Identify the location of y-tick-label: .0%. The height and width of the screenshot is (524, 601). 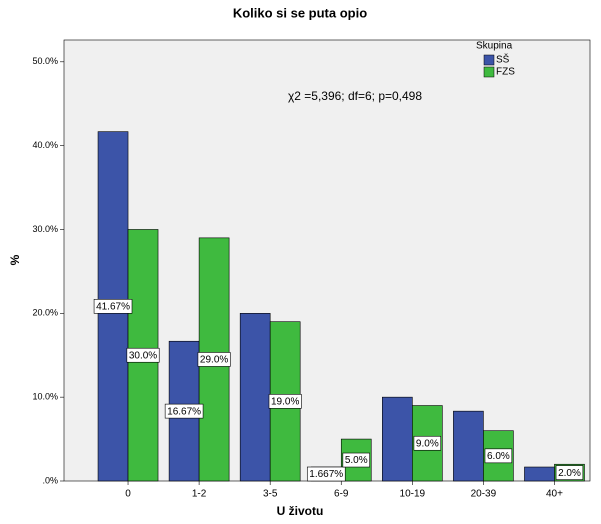
(50, 480).